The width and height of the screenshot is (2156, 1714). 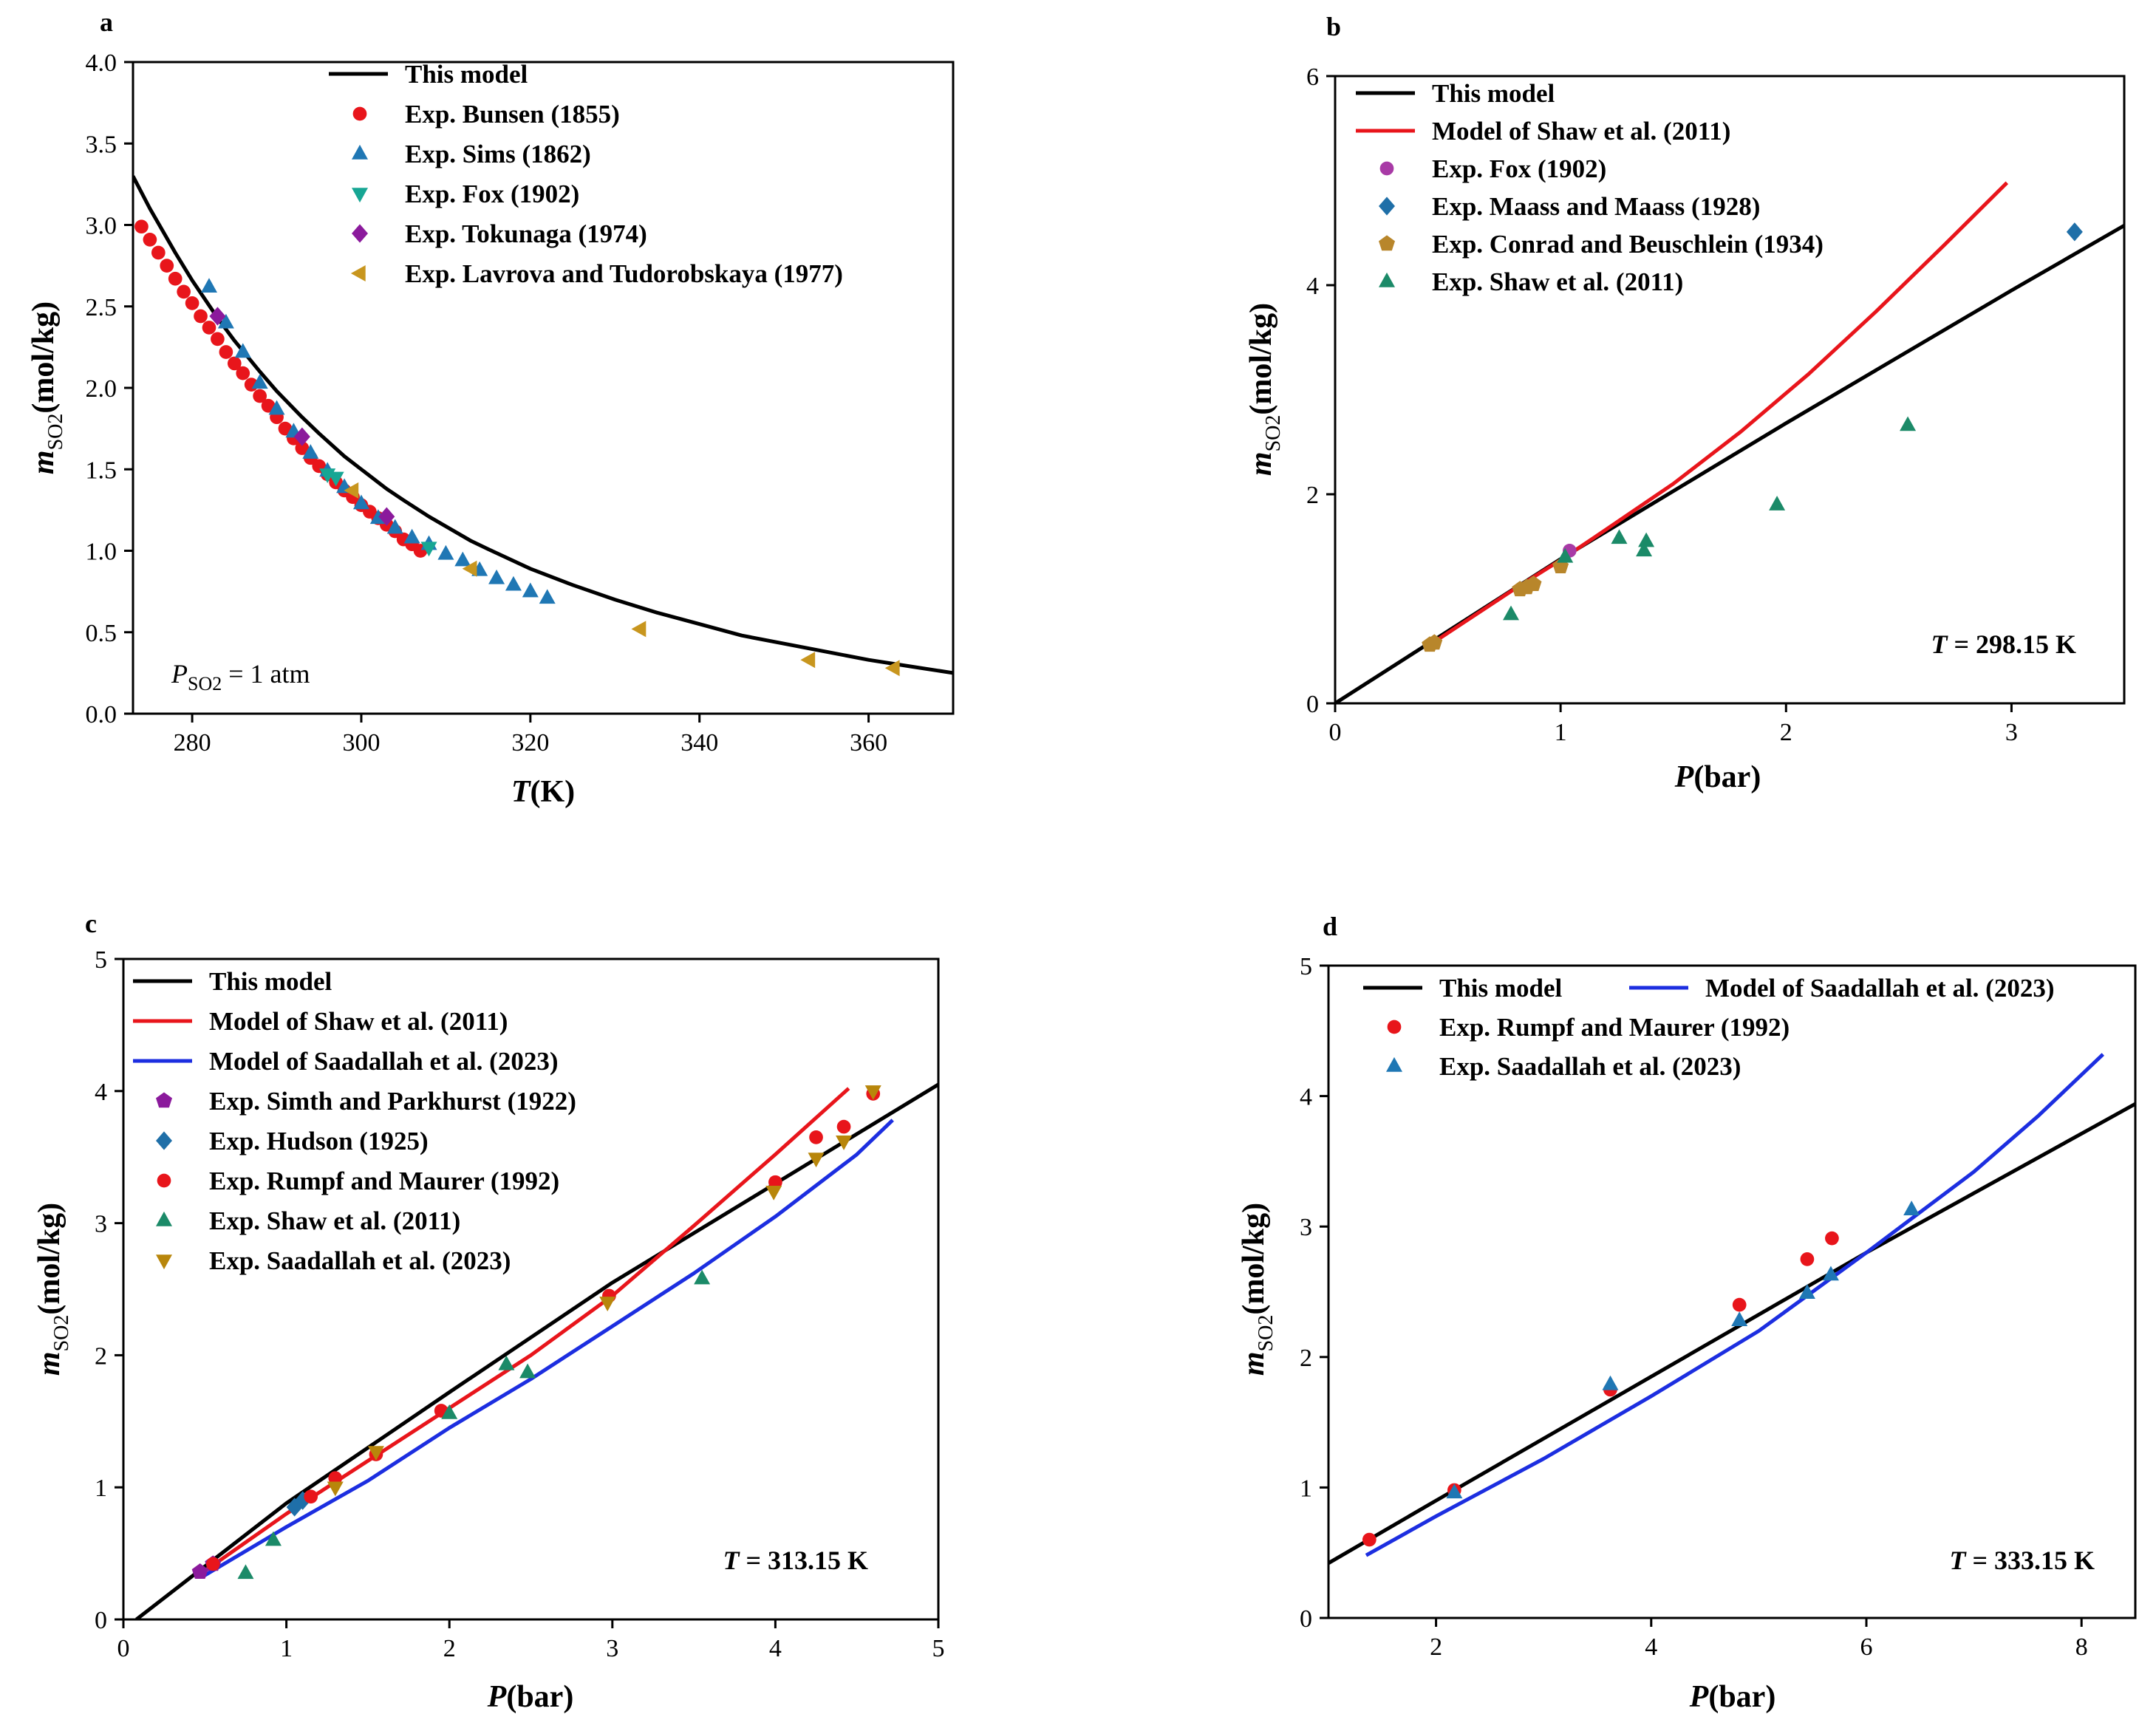 What do you see at coordinates (1306, 1097) in the screenshot?
I see `y-tick-label: 4` at bounding box center [1306, 1097].